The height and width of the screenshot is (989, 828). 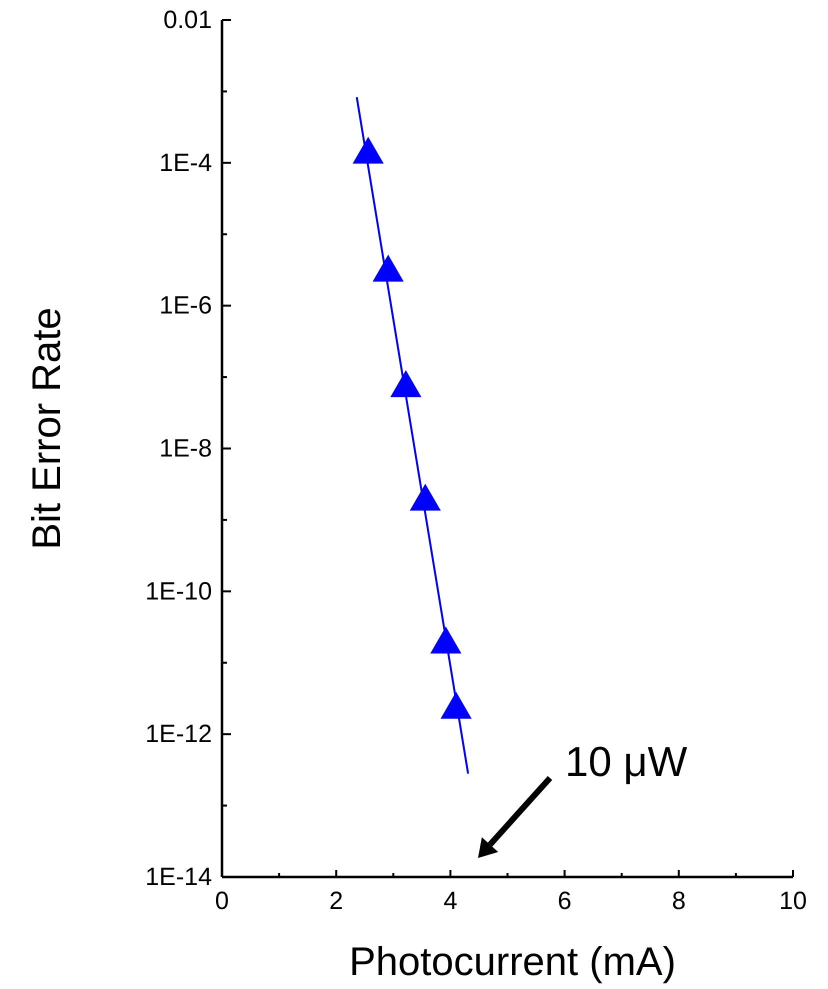 I want to click on y-tick-label: 1E-6, so click(x=185, y=306).